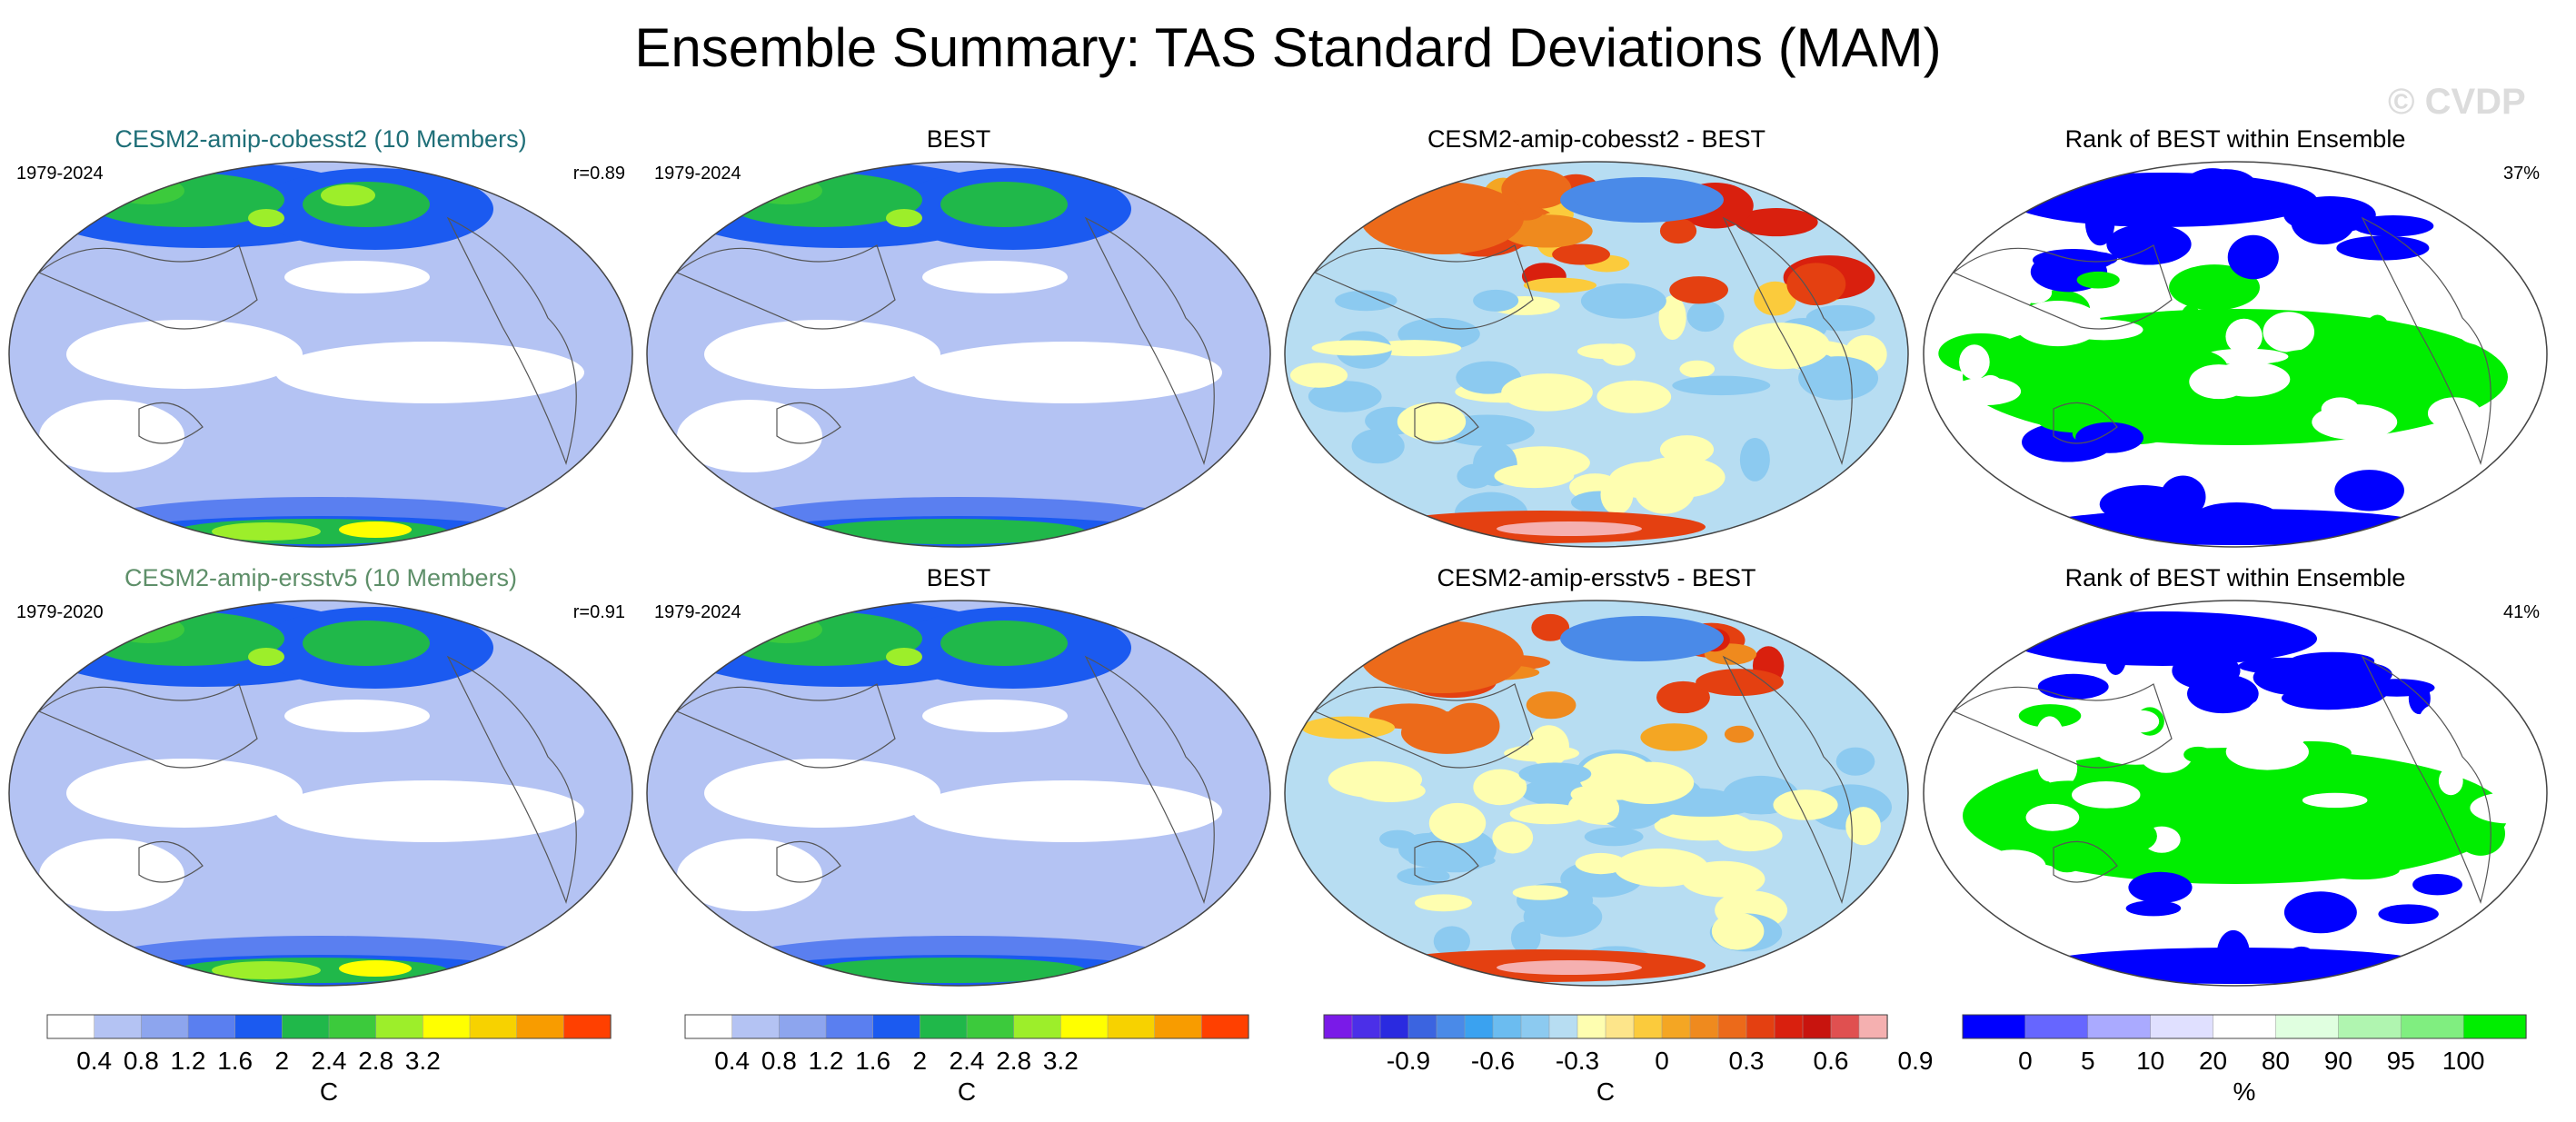 The image size is (2576, 1122). I want to click on colorbar-frame, so click(967, 1026).